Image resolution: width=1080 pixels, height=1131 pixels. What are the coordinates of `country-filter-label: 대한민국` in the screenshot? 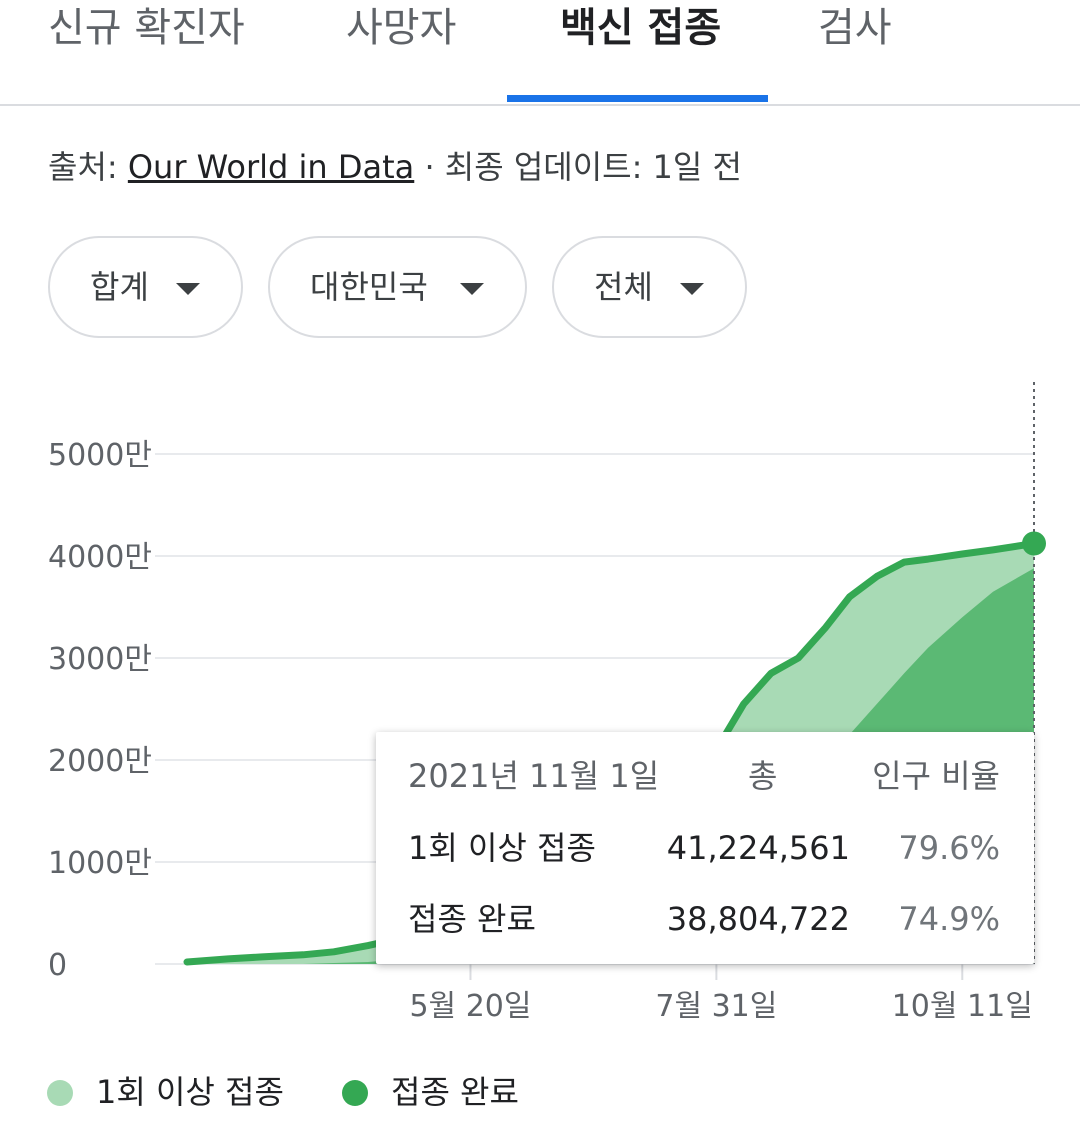 It's located at (369, 287).